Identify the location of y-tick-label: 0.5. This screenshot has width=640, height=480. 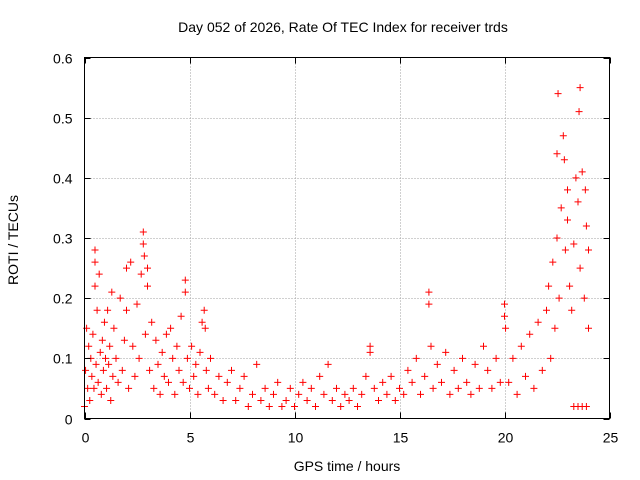
(63, 119).